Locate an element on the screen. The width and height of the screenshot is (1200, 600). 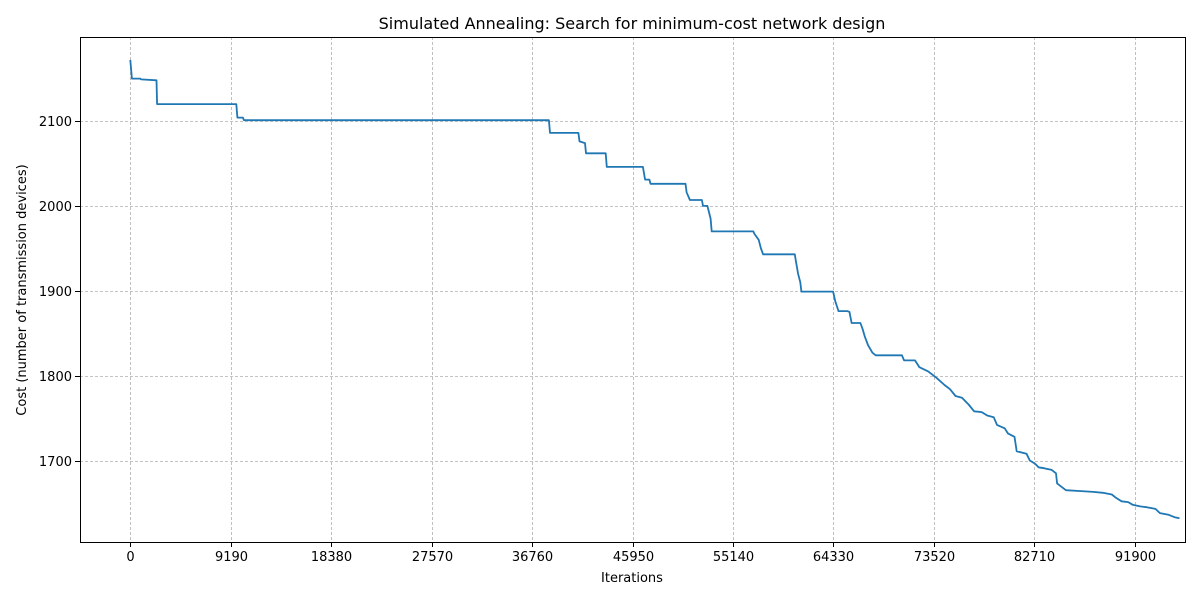
x-tick-label: 27570 is located at coordinates (432, 557).